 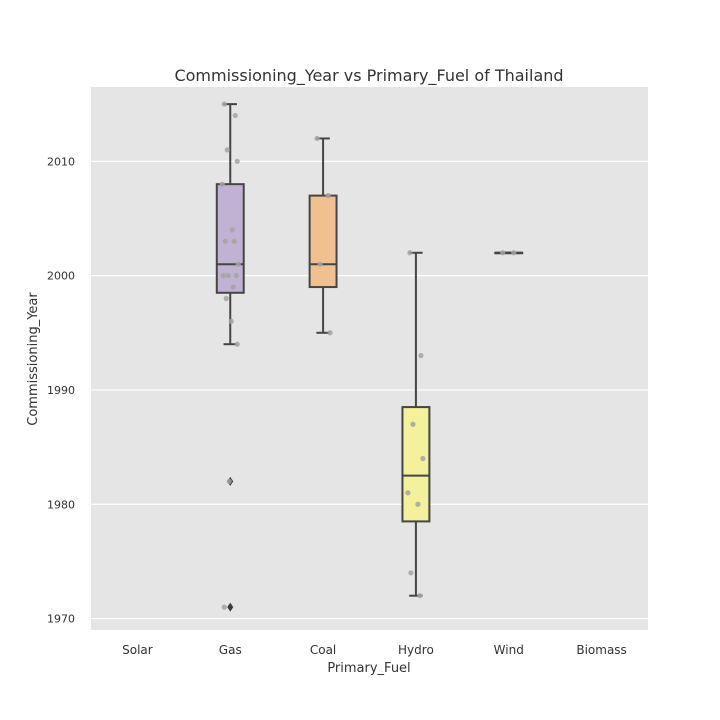 What do you see at coordinates (61, 161) in the screenshot?
I see `y-tick-label: 2010` at bounding box center [61, 161].